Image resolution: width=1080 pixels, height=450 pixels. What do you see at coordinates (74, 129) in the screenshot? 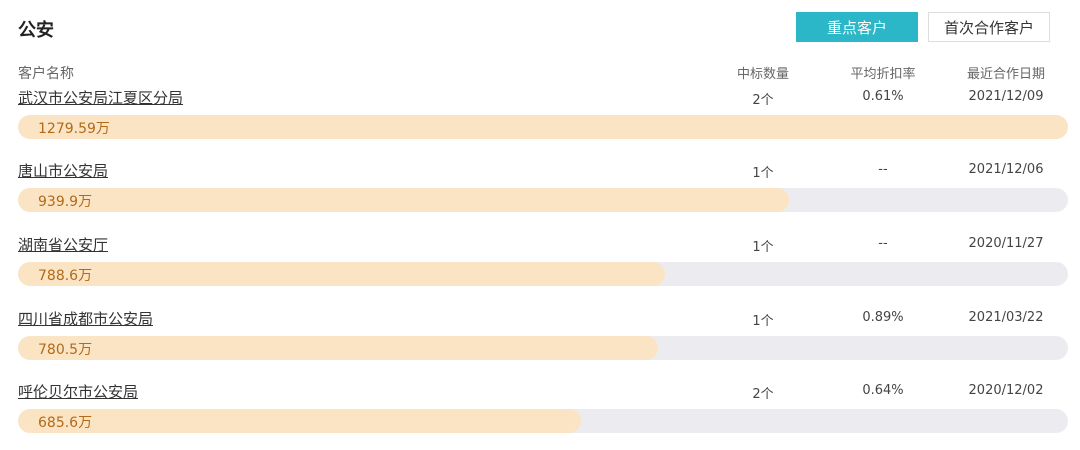
I see `amount-label: 1279.59万` at bounding box center [74, 129].